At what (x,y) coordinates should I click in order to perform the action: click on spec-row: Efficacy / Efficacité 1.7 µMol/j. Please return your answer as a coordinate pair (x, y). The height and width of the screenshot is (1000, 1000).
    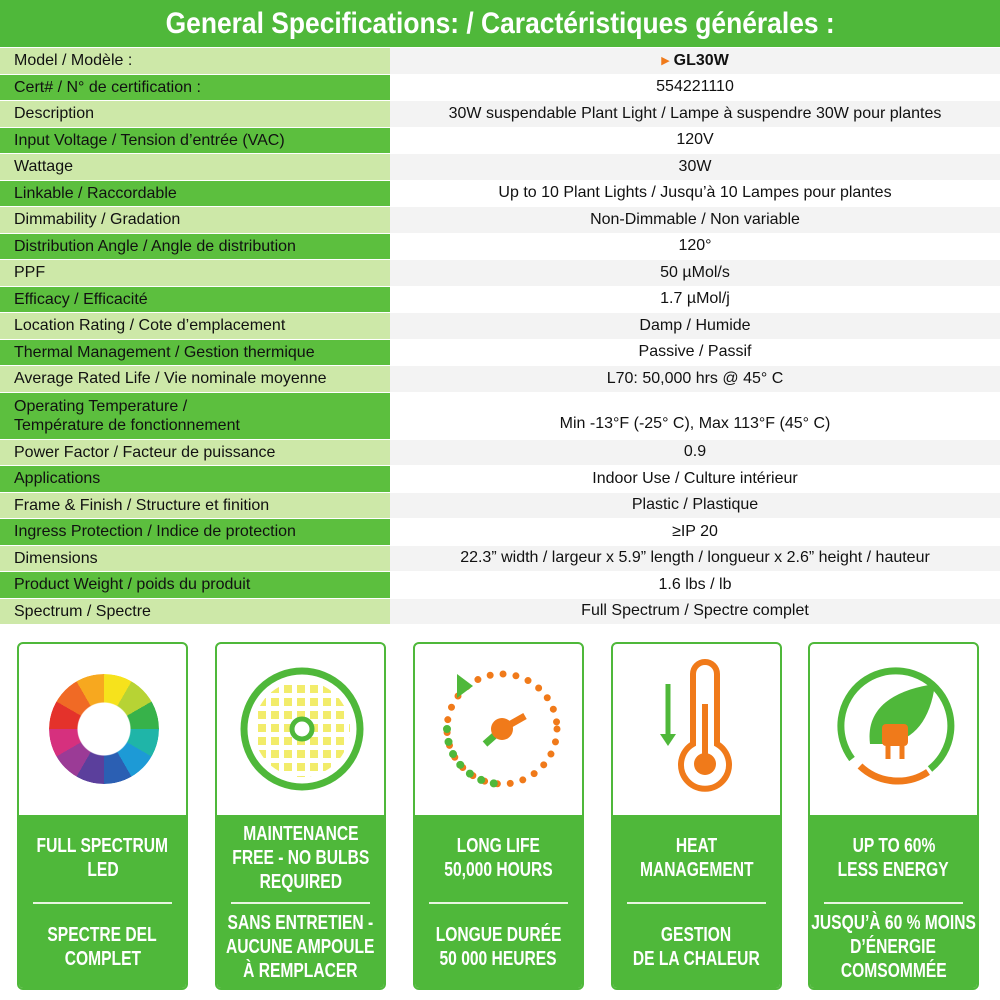
    Looking at the image, I should click on (500, 298).